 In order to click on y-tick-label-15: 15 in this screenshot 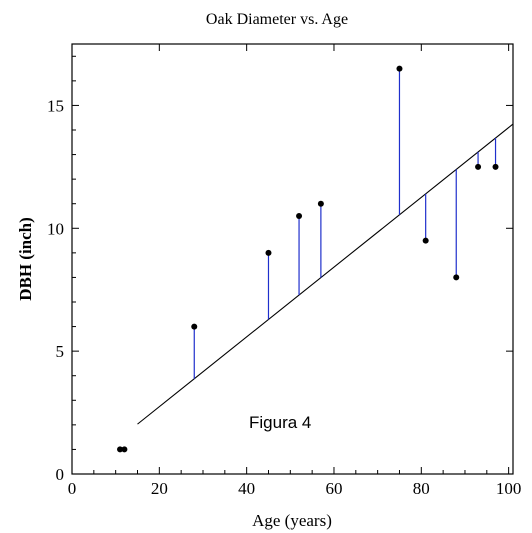, I will do `click(55, 105)`.